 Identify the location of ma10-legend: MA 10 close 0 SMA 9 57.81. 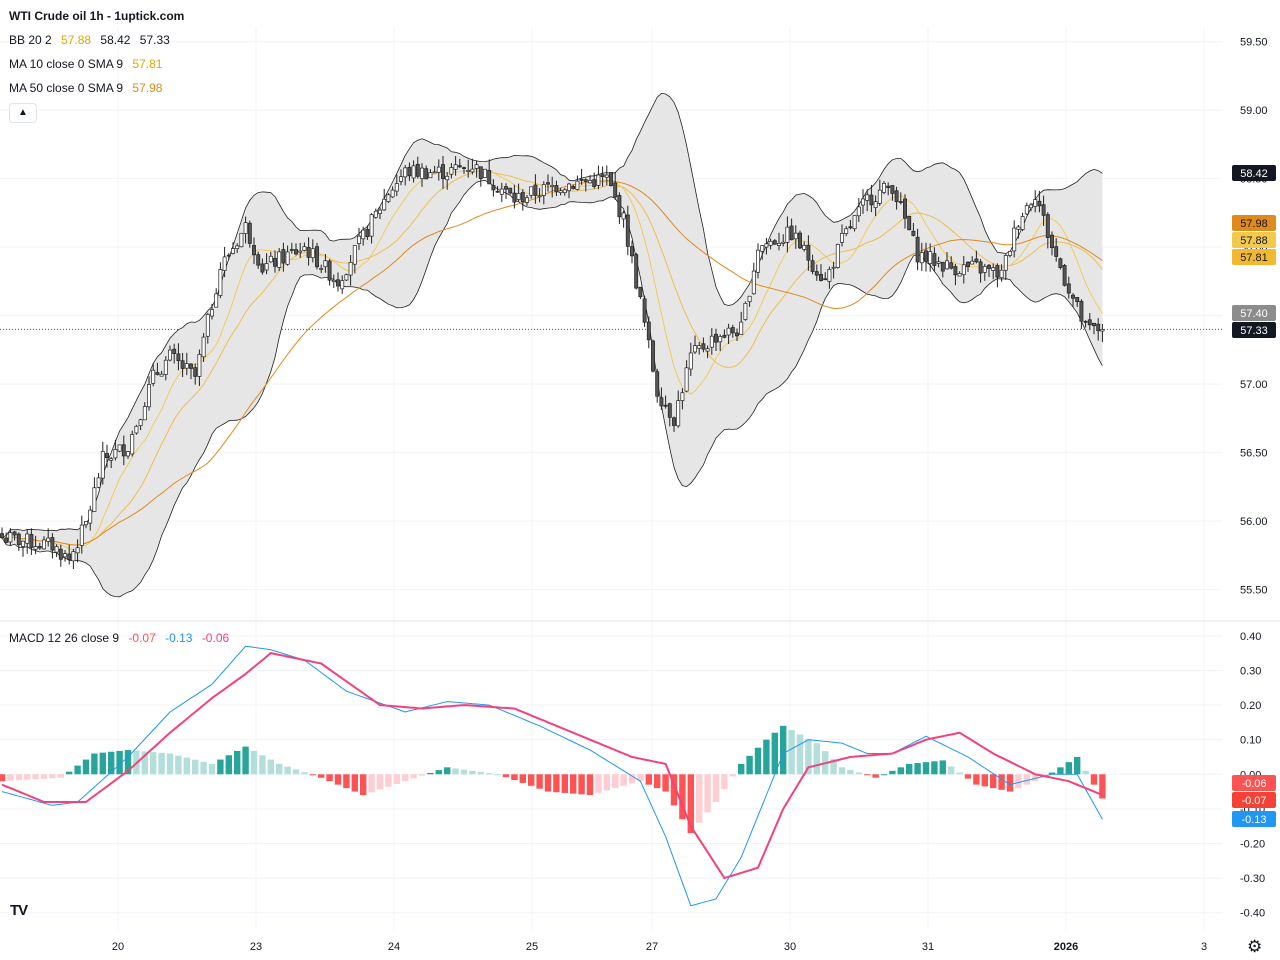
(85, 64).